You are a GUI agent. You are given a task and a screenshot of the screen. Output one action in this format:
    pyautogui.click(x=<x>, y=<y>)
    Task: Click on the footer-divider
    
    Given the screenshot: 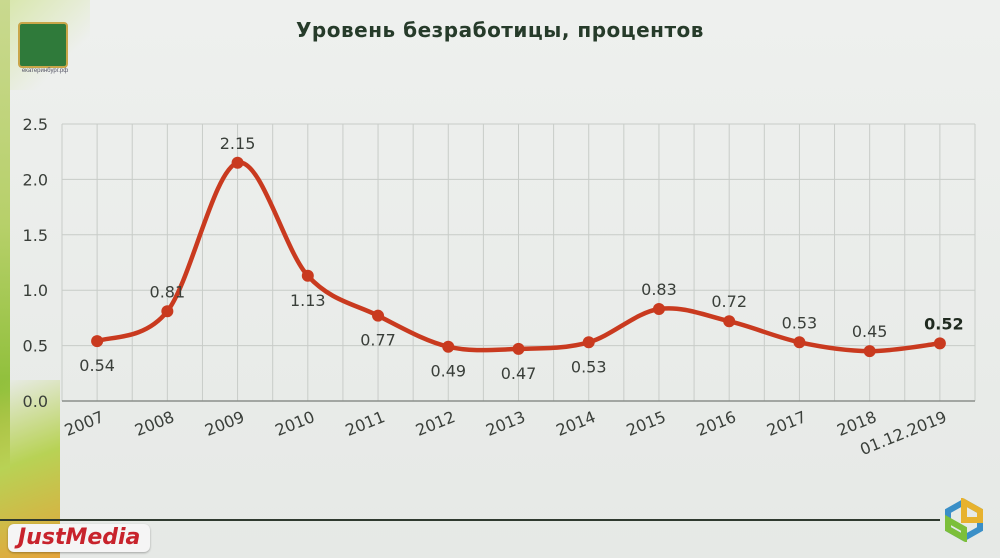 What is the action you would take?
    pyautogui.click(x=470, y=520)
    